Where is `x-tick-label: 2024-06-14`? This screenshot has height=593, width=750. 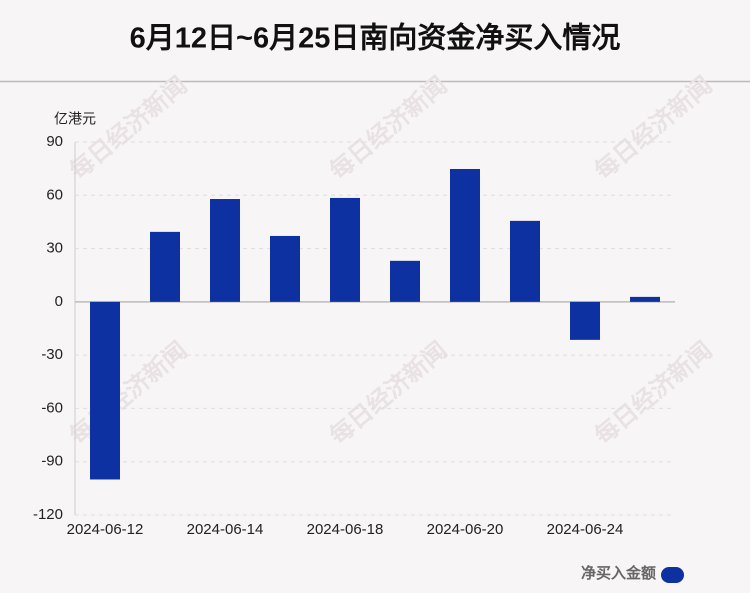
x-tick-label: 2024-06-14 is located at coordinates (225, 529).